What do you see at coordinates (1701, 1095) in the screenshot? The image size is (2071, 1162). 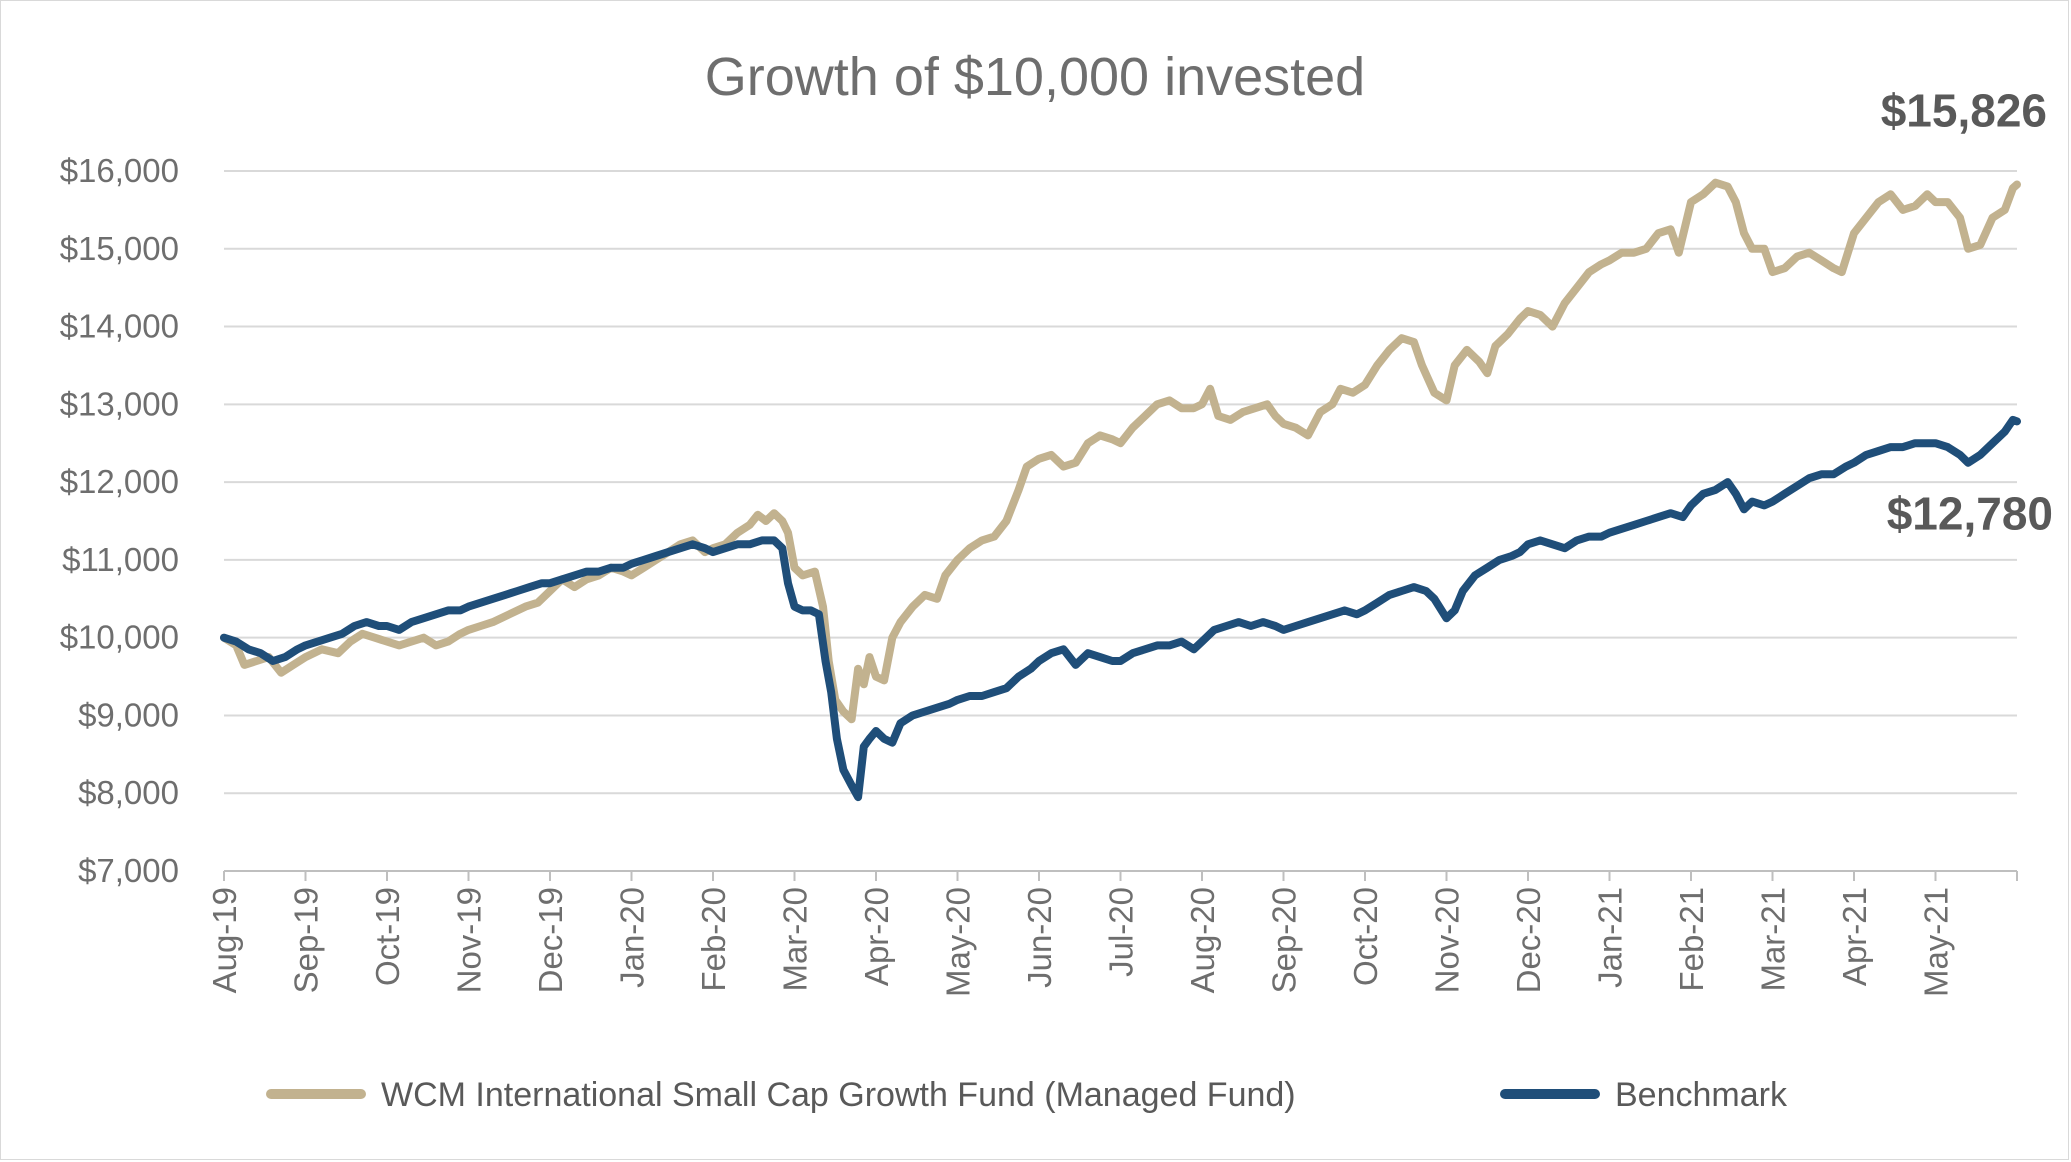 I see `legend-label: Benchmark` at bounding box center [1701, 1095].